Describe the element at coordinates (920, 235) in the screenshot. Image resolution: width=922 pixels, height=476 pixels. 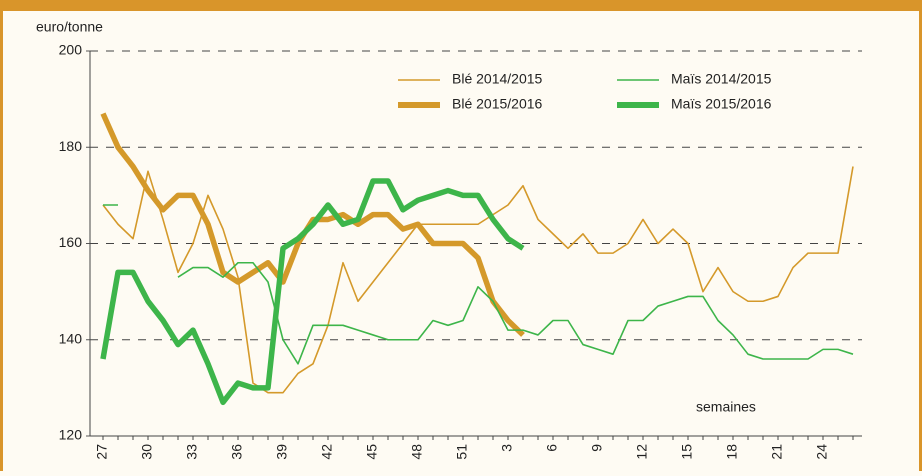
I see `right-border` at that location.